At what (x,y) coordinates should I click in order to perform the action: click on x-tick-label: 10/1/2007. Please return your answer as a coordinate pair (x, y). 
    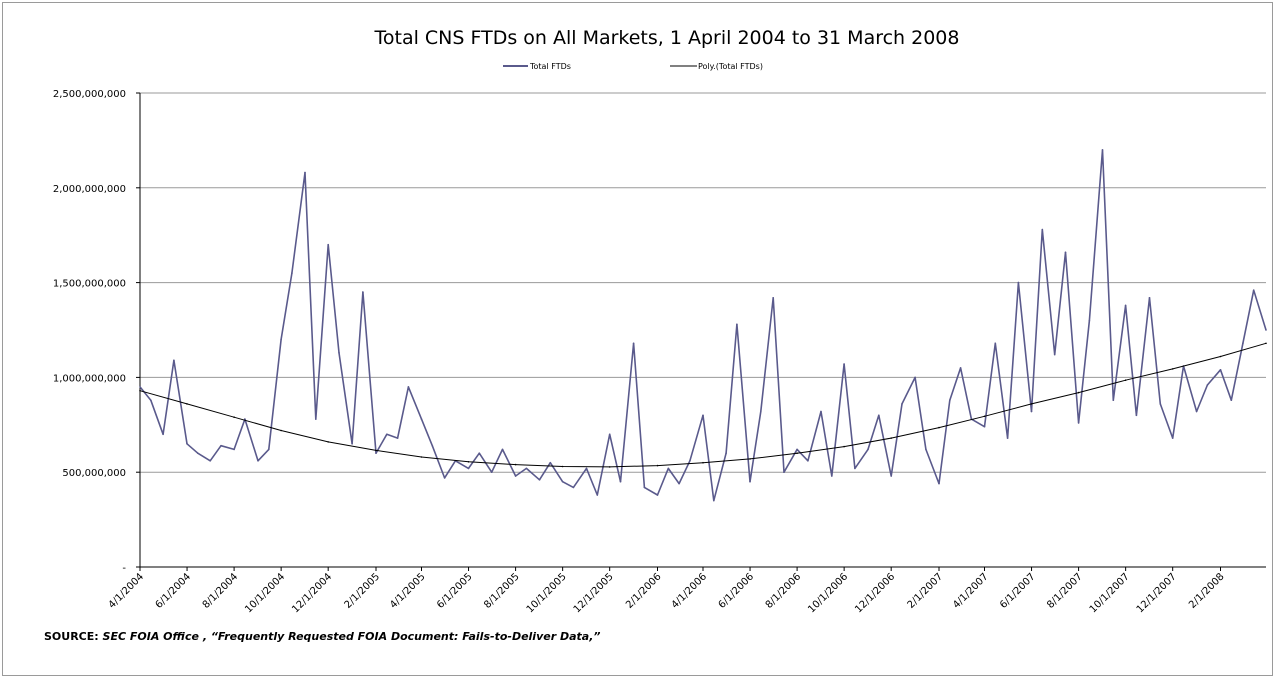
    Looking at the image, I should click on (1110, 593).